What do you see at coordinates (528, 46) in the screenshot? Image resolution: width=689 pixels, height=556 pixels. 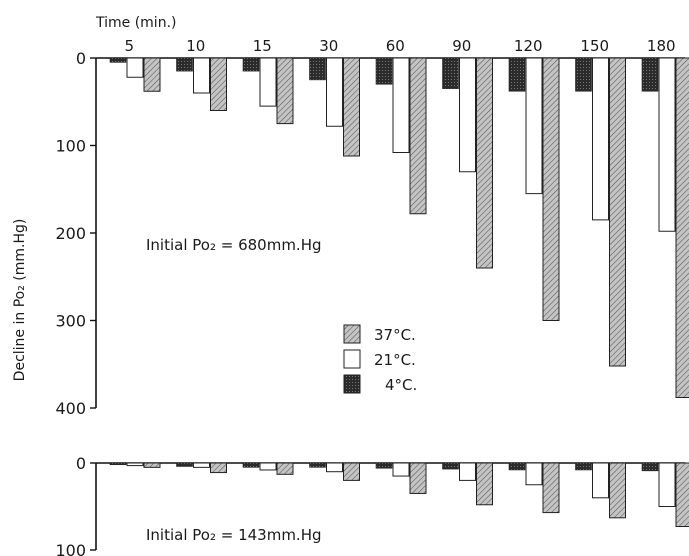 I see `x-tick-label: 120` at bounding box center [528, 46].